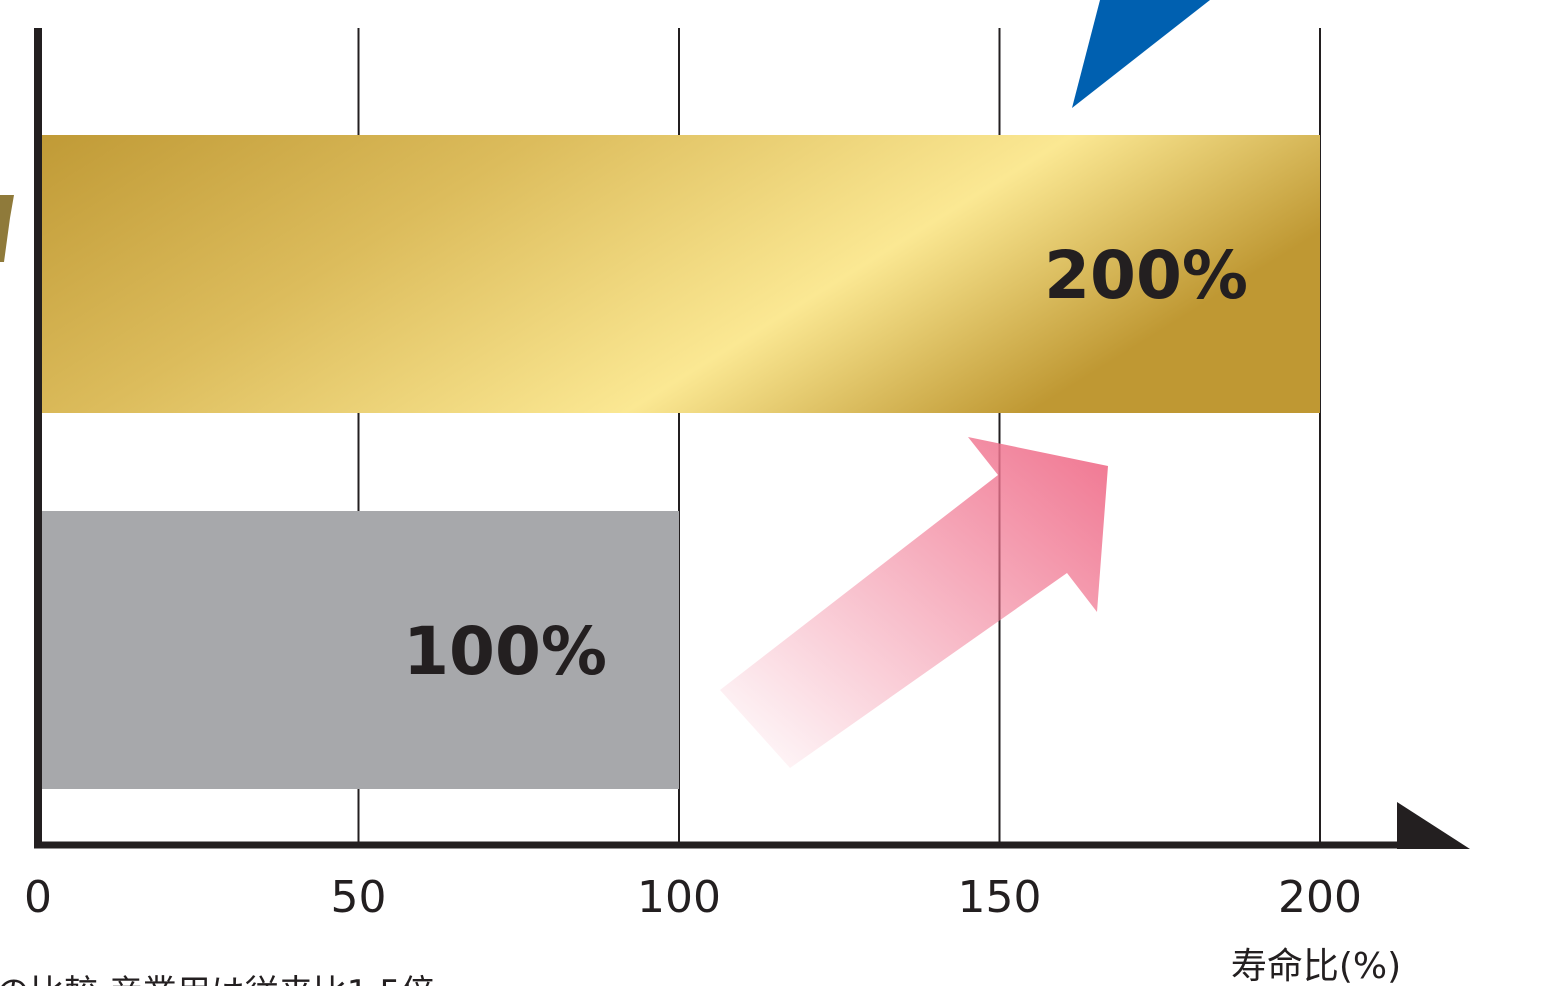 This screenshot has height=986, width=1558. Describe the element at coordinates (505, 651) in the screenshot. I see `bar-value-label: 100%` at that location.